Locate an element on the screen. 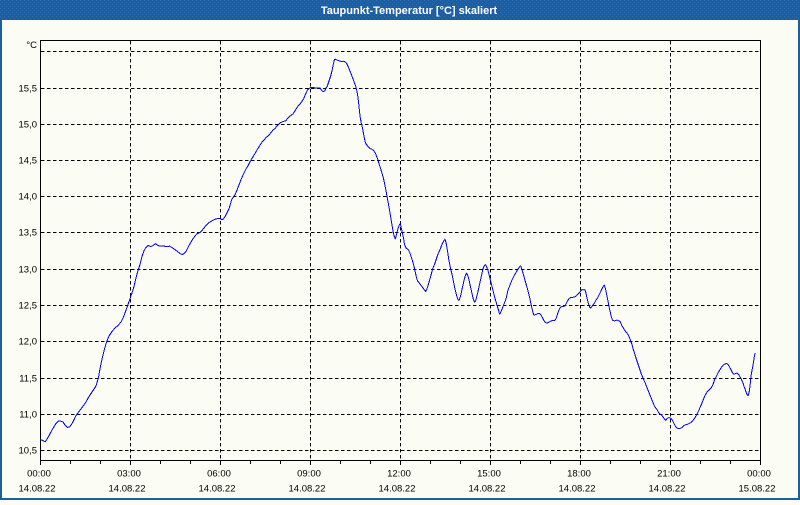 This screenshot has width=800, height=505. svg-text: 15:00 is located at coordinates (489, 474).